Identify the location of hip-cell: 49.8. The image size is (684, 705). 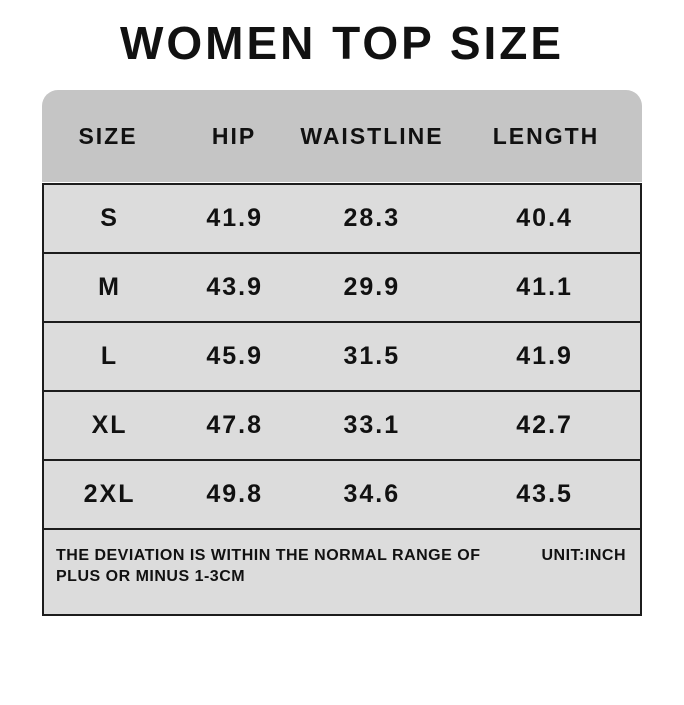
(235, 494).